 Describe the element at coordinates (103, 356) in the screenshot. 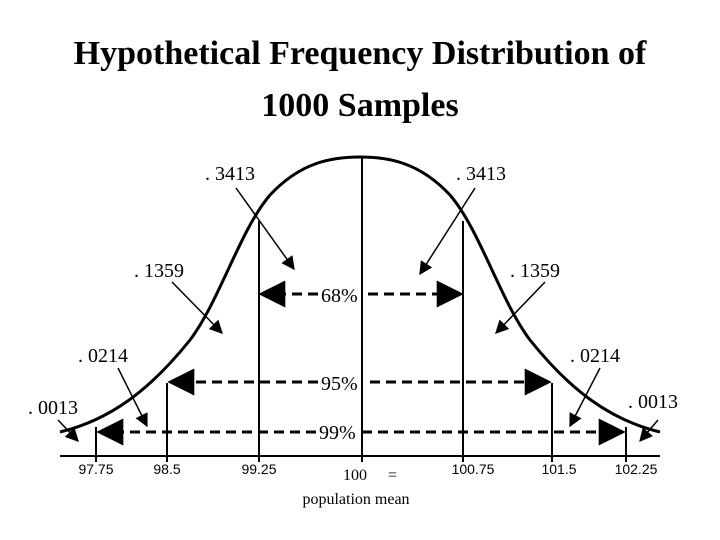

I see `label-left-0214: . 0214` at that location.